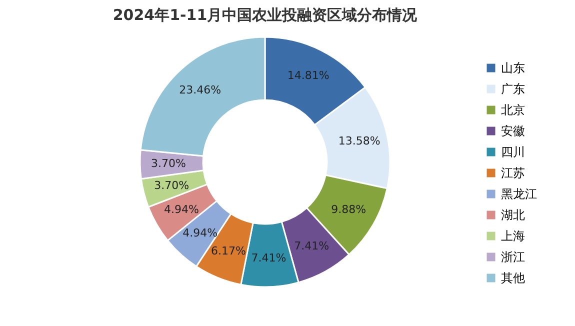 This screenshot has height=326, width=575. What do you see at coordinates (513, 278) in the screenshot?
I see `legend-label: 其他` at bounding box center [513, 278].